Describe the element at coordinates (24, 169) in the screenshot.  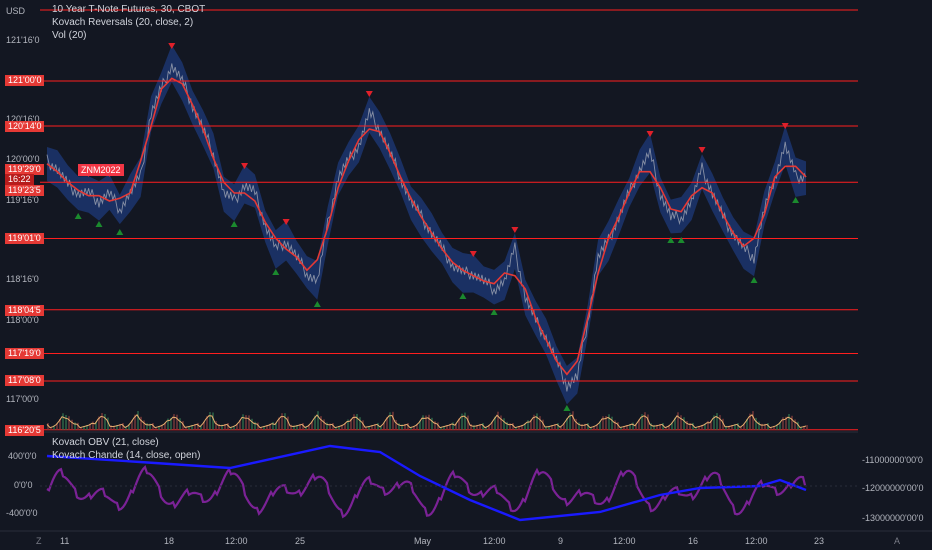
I see `last-price-tag: 119'29'0` at that location.